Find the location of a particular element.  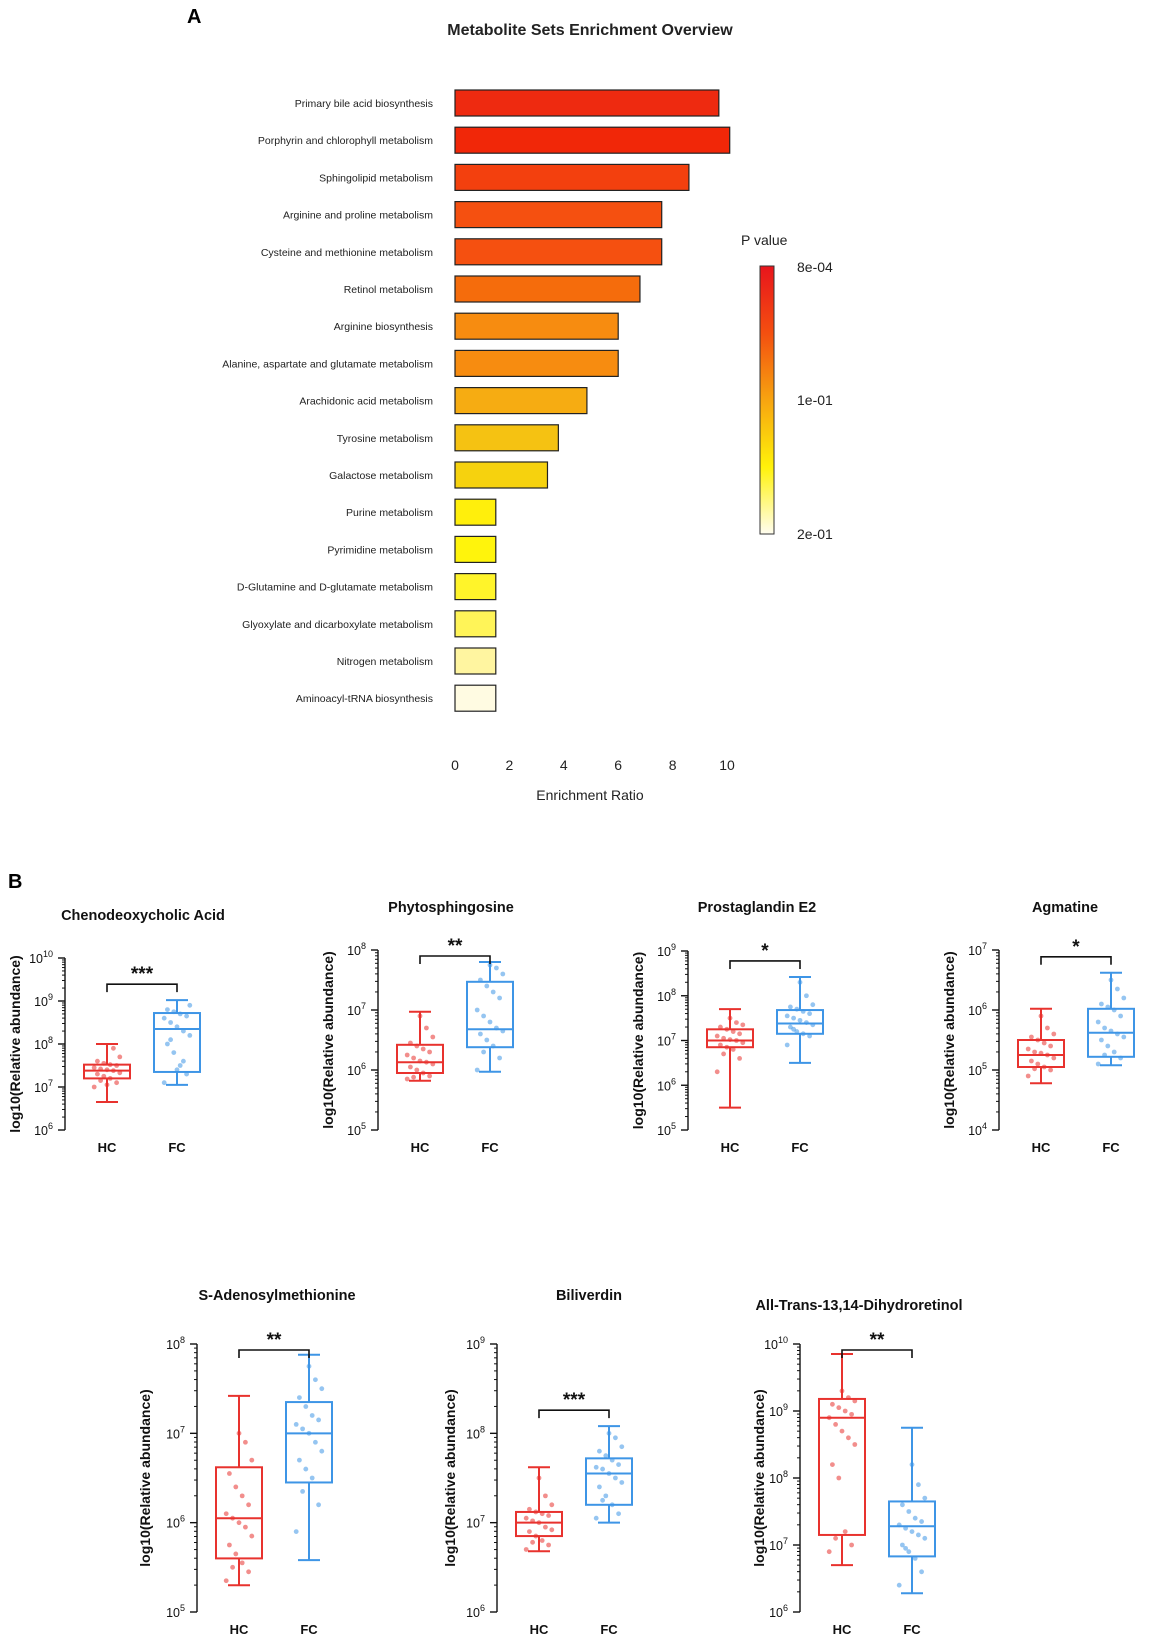

category-label-15: Nitrogen metabolism is located at coordinates (385, 662).